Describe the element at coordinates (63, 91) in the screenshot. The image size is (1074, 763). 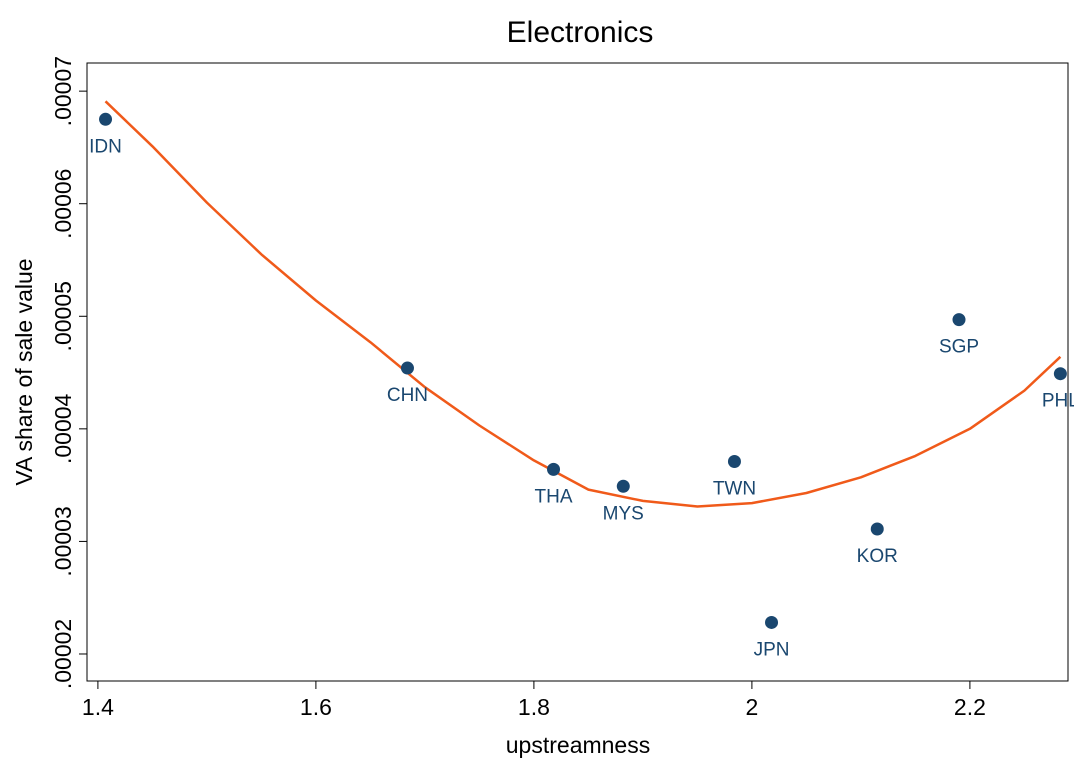
I see `y-tick-label: .00007` at that location.